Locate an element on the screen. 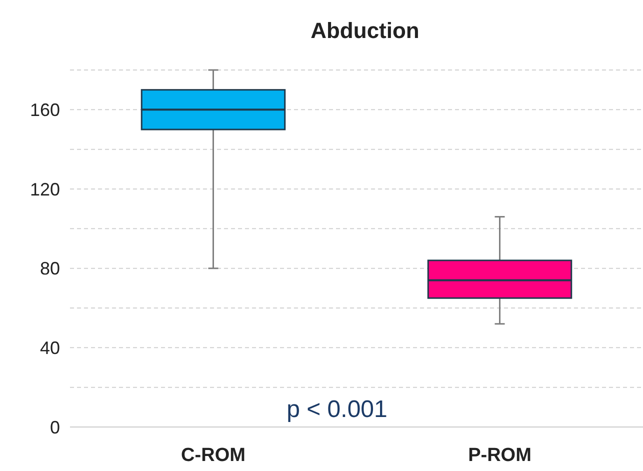 The height and width of the screenshot is (471, 643). y-tick-label: 0 is located at coordinates (55, 427).